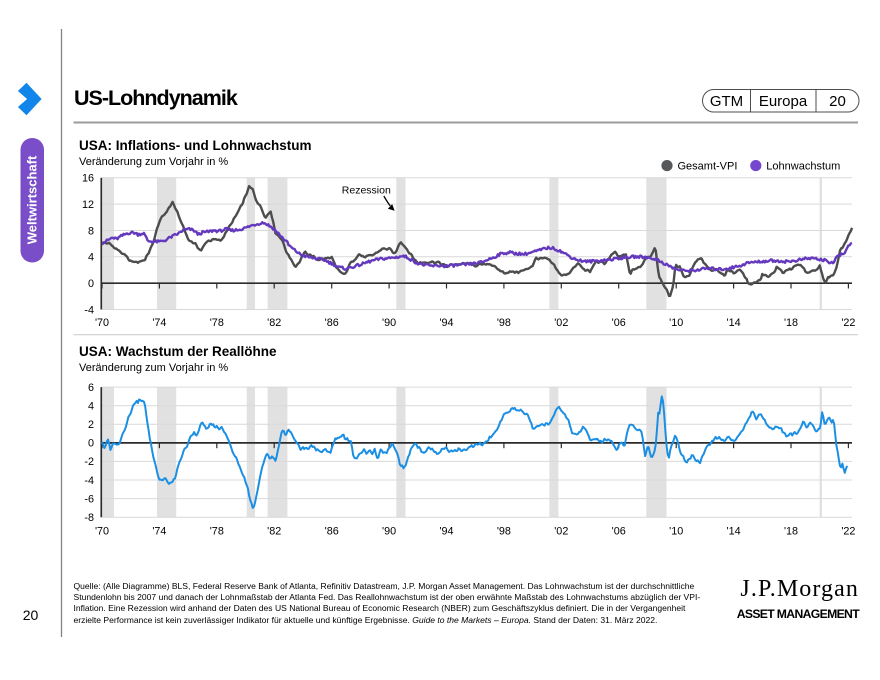 This screenshot has height=680, width=880. I want to click on svg-text: Weltwirtschaft, so click(32, 199).